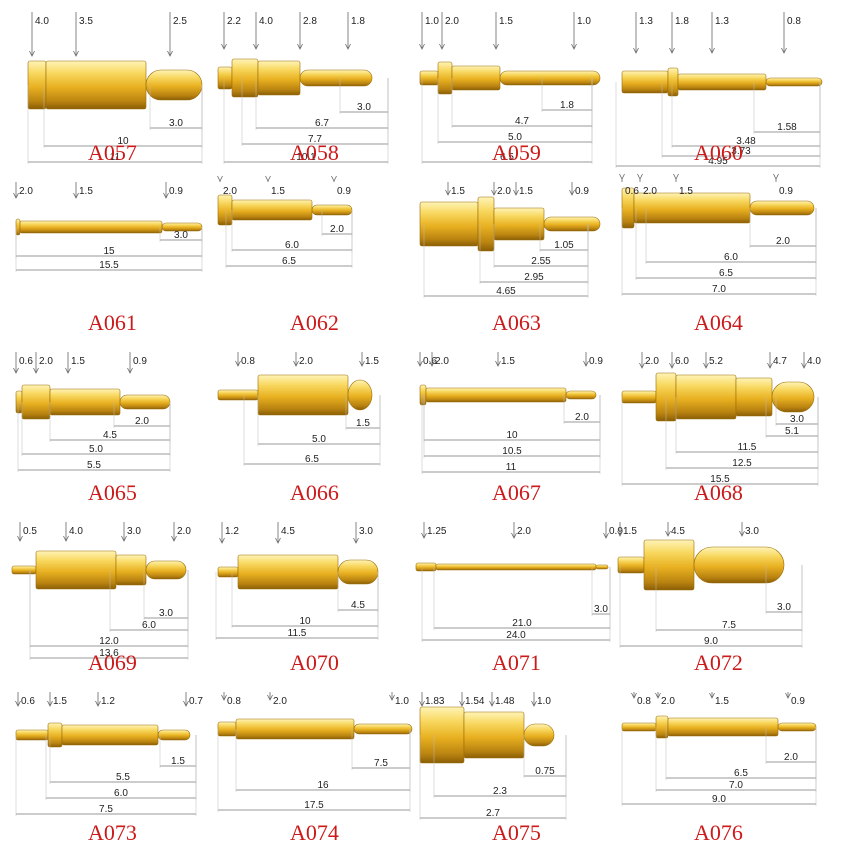  I want to click on product-card-a063: 1.5 2.0 1.5 0.9 1.05 2.55 2.95 4.65 A063, so click(516, 252).